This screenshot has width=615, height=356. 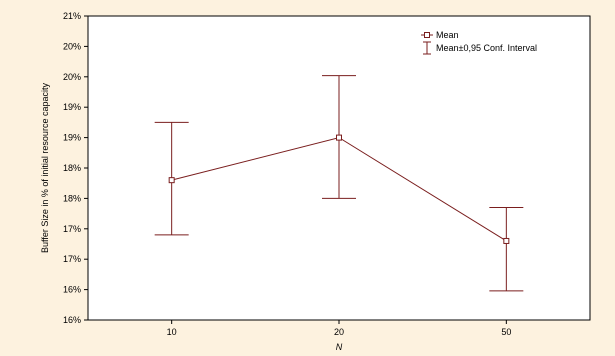 I want to click on x-axis: 10 20 50, so click(x=339, y=328).